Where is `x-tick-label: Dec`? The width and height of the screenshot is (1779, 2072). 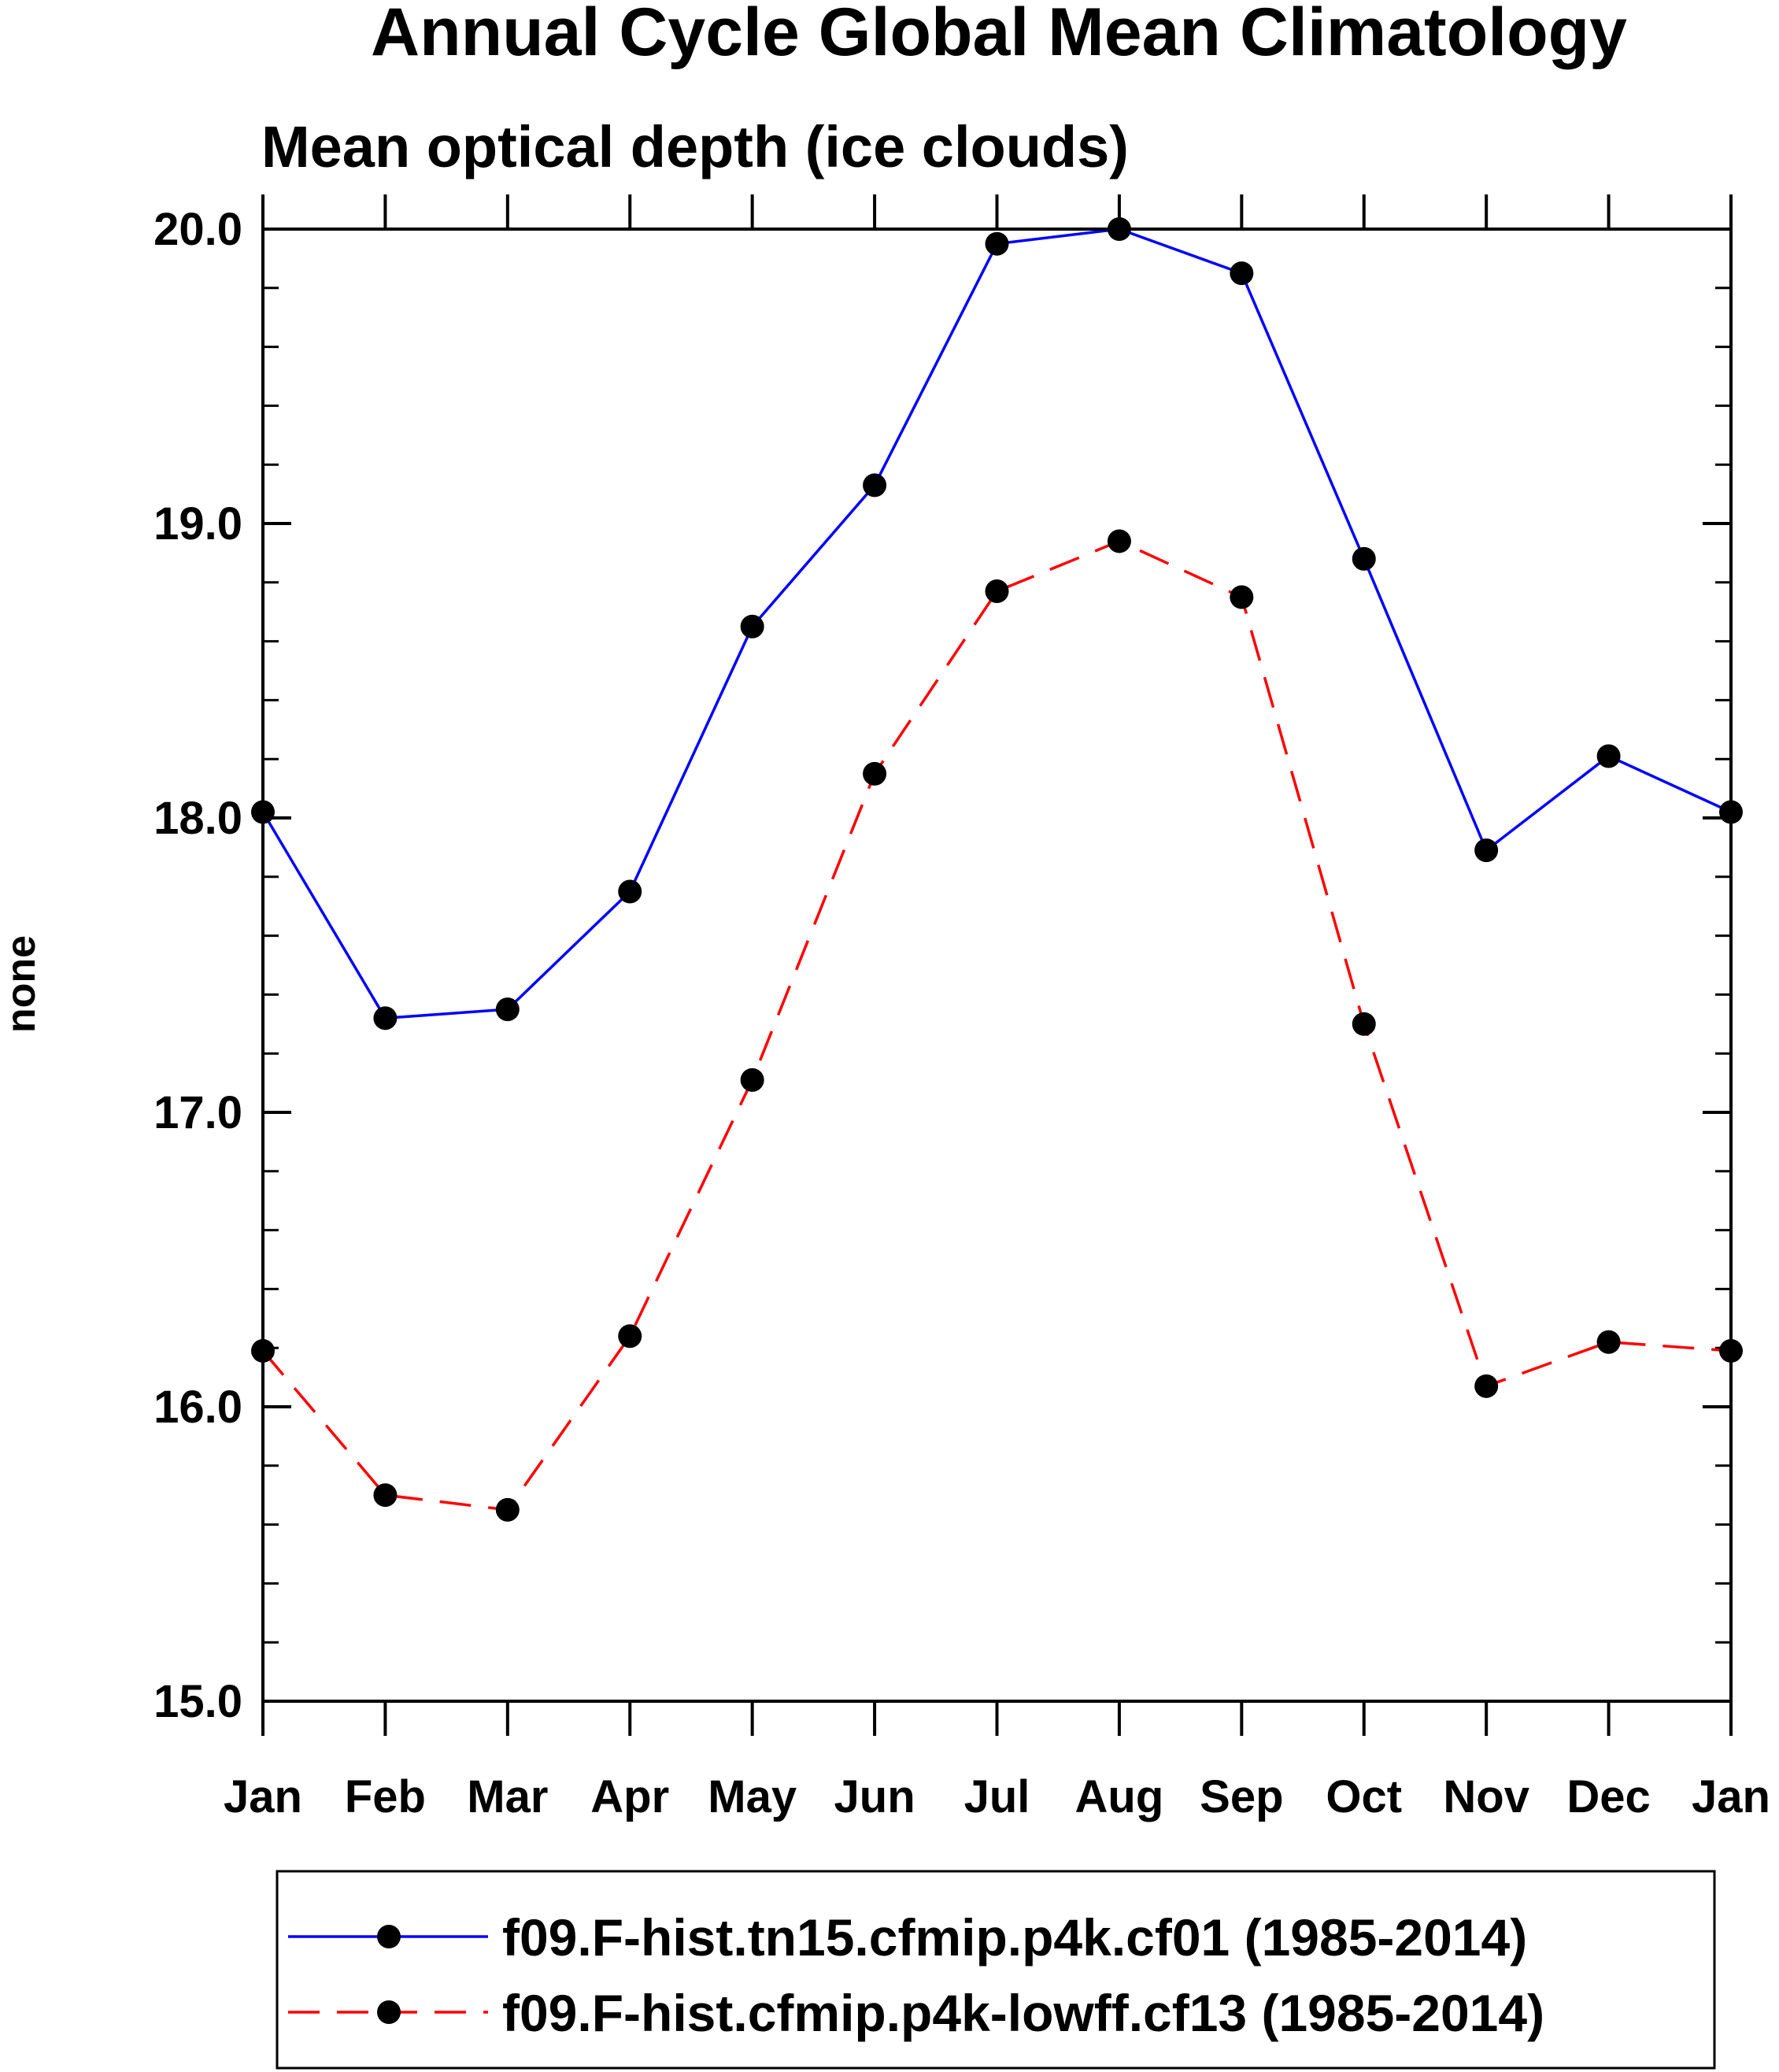 x-tick-label: Dec is located at coordinates (1608, 1796).